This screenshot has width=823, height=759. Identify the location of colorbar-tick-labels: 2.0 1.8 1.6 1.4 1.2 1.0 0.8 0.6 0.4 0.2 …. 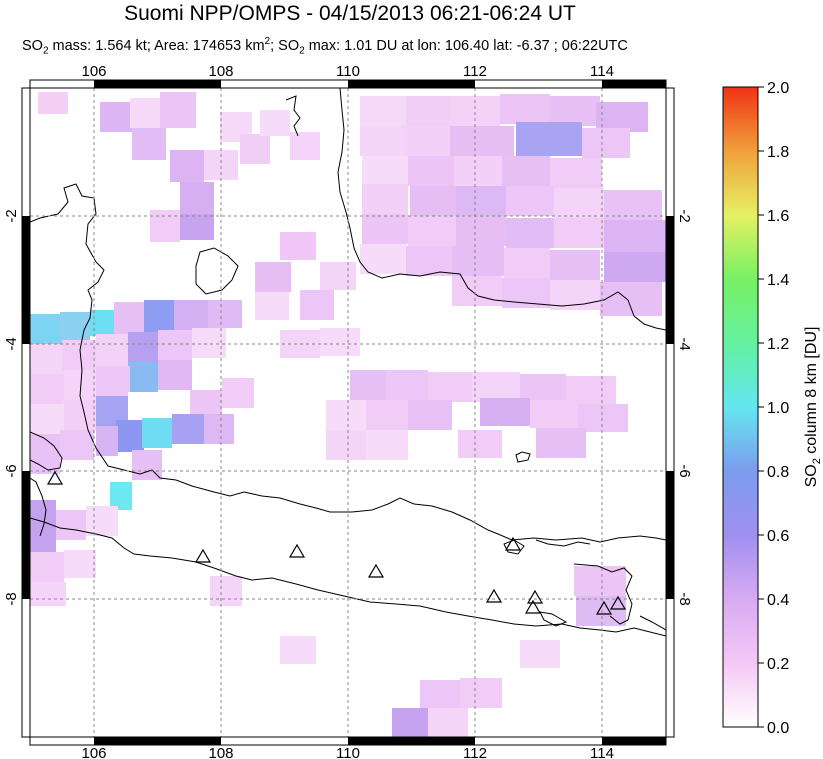
(778, 408).